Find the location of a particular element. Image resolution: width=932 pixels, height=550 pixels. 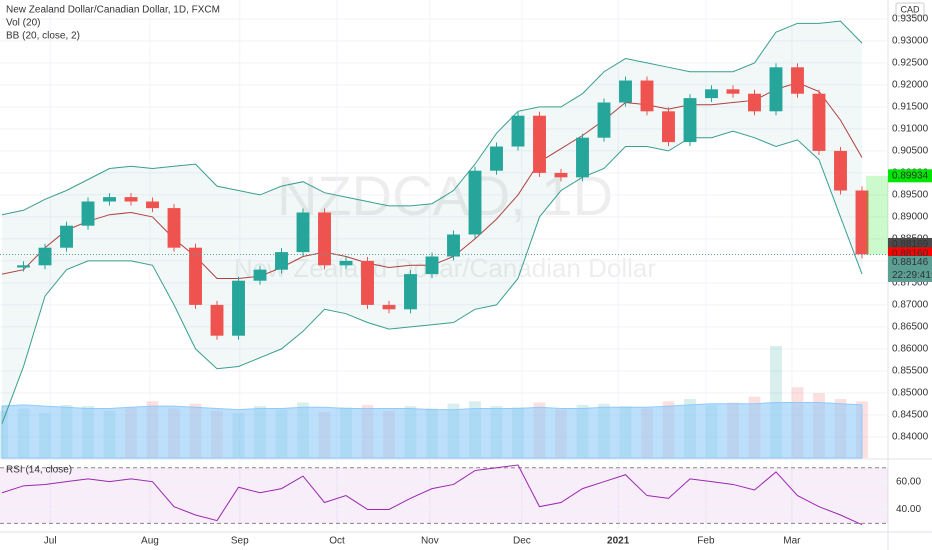

x-tick-label: Jul is located at coordinates (50, 541).